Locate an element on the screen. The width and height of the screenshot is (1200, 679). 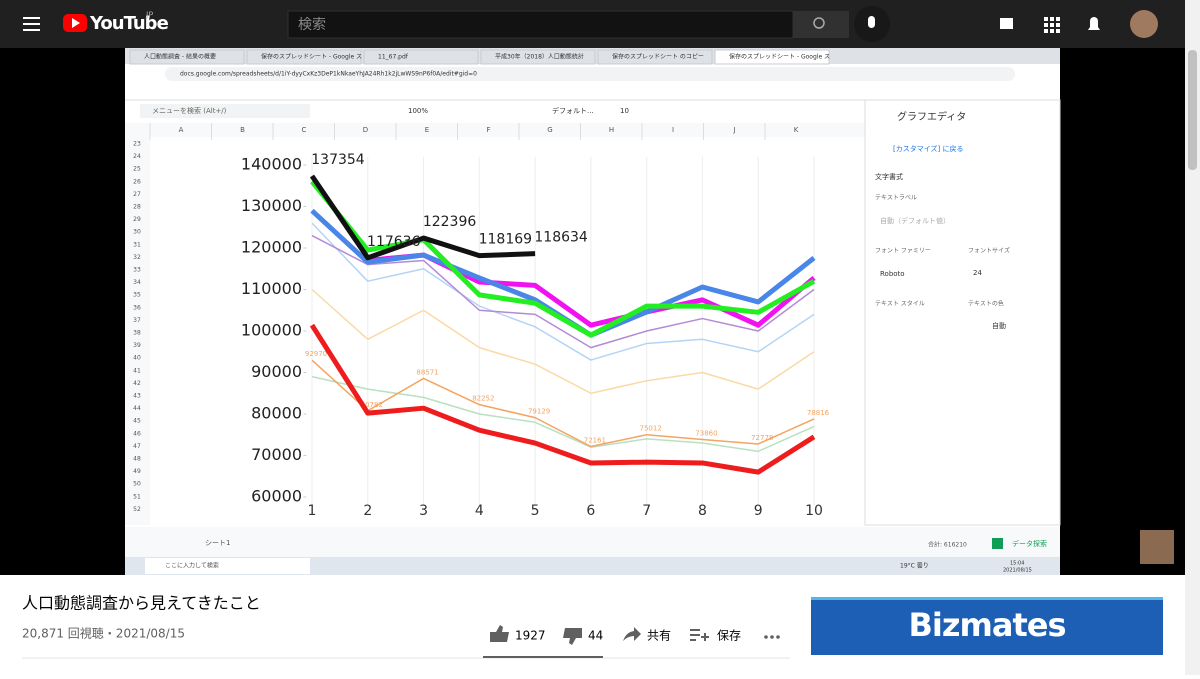
dislike-count: 44 is located at coordinates (595, 636).